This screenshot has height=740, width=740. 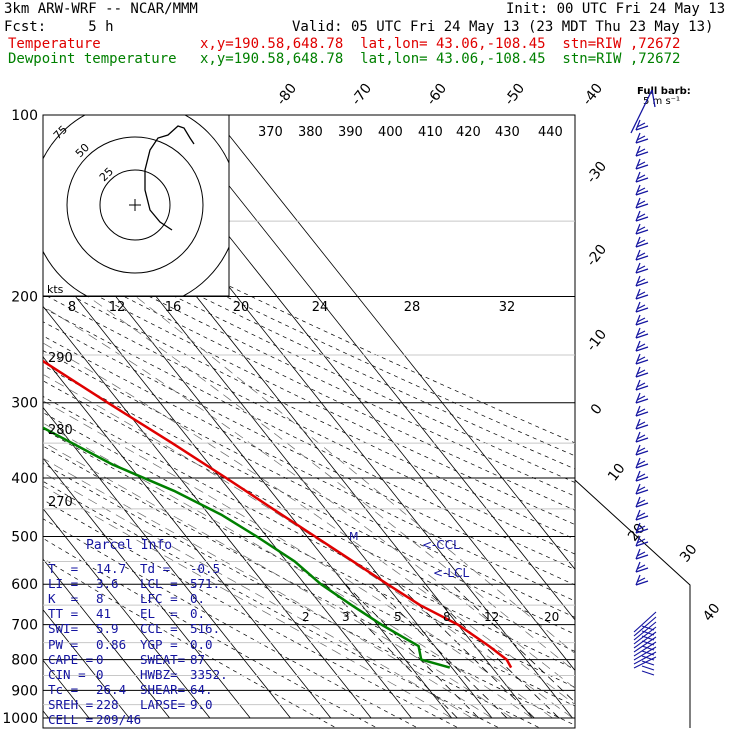 What do you see at coordinates (159, 599) in the screenshot?
I see `parcel-param-name: LFC =` at bounding box center [159, 599].